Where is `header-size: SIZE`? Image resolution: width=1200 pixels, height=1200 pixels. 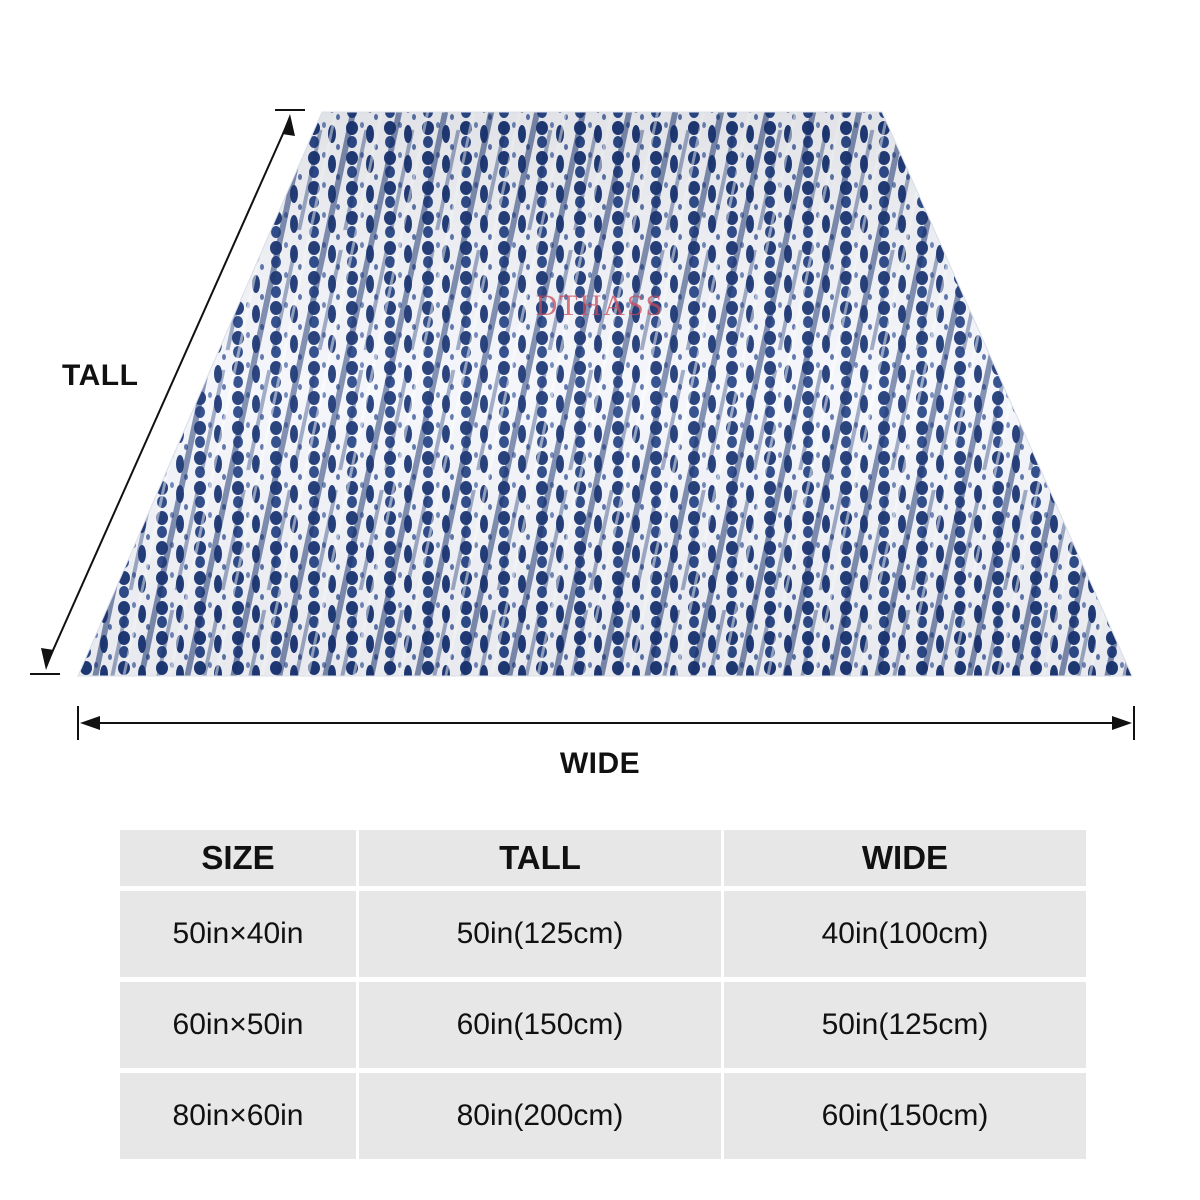
header-size: SIZE is located at coordinates (238, 858).